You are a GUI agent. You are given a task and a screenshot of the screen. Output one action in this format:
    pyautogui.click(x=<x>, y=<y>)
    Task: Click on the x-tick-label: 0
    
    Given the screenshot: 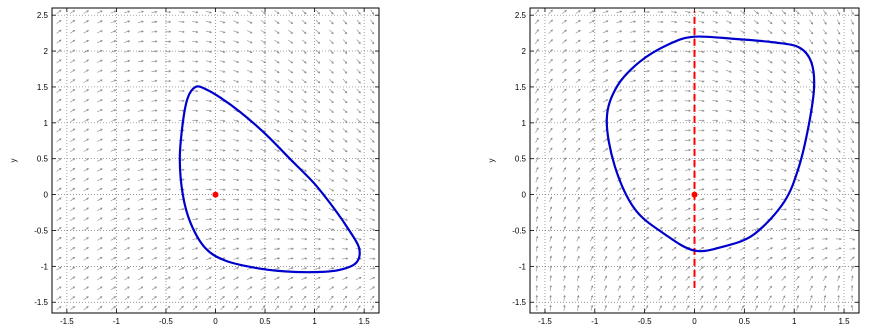 What is the action you would take?
    pyautogui.click(x=694, y=321)
    